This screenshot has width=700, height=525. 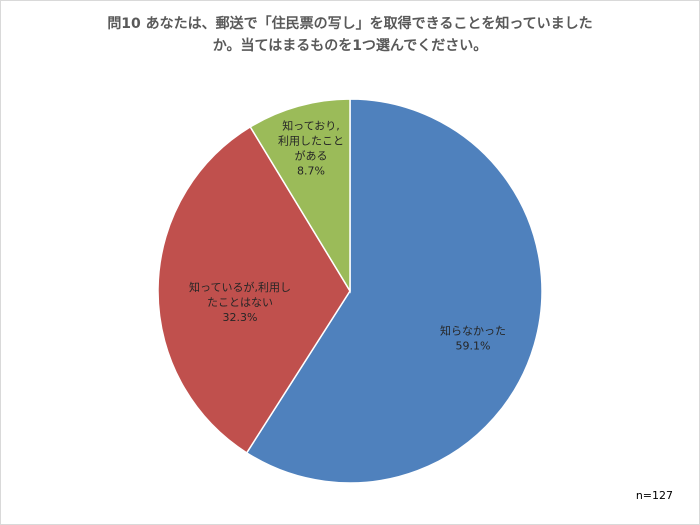 I want to click on data-label-text: たことはない, so click(x=240, y=302).